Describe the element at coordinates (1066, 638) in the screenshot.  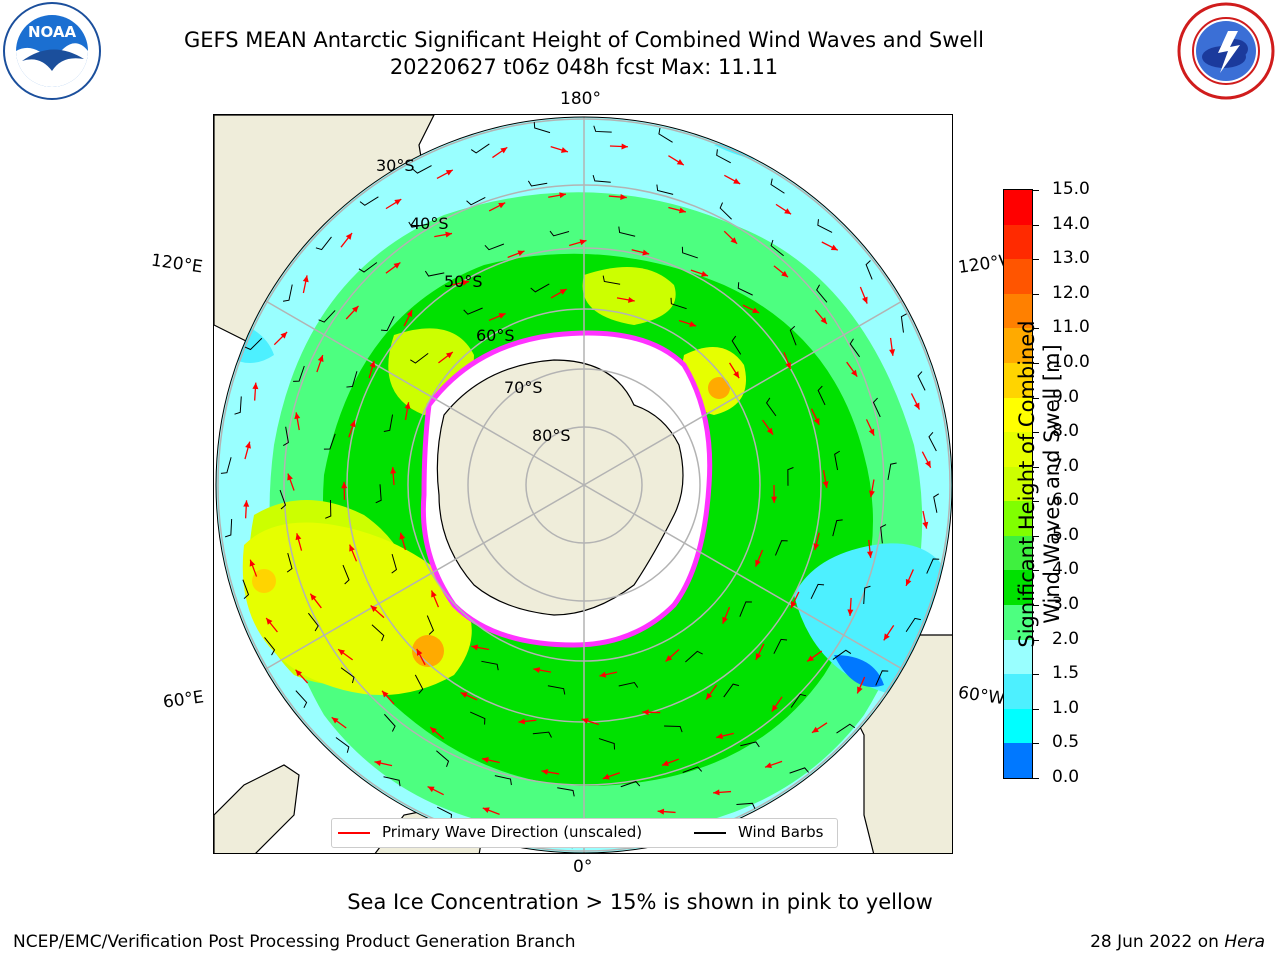
I see `colorbar-tick-label: 2.0` at that location.